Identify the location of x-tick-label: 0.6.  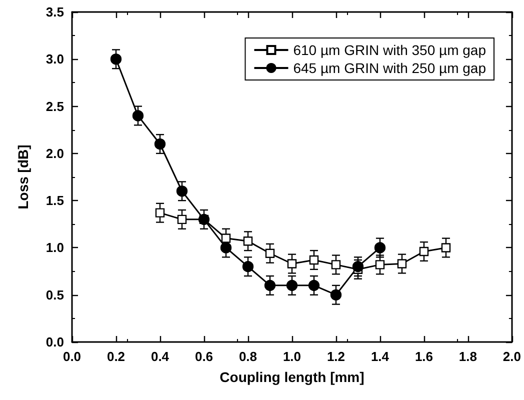
(204, 356).